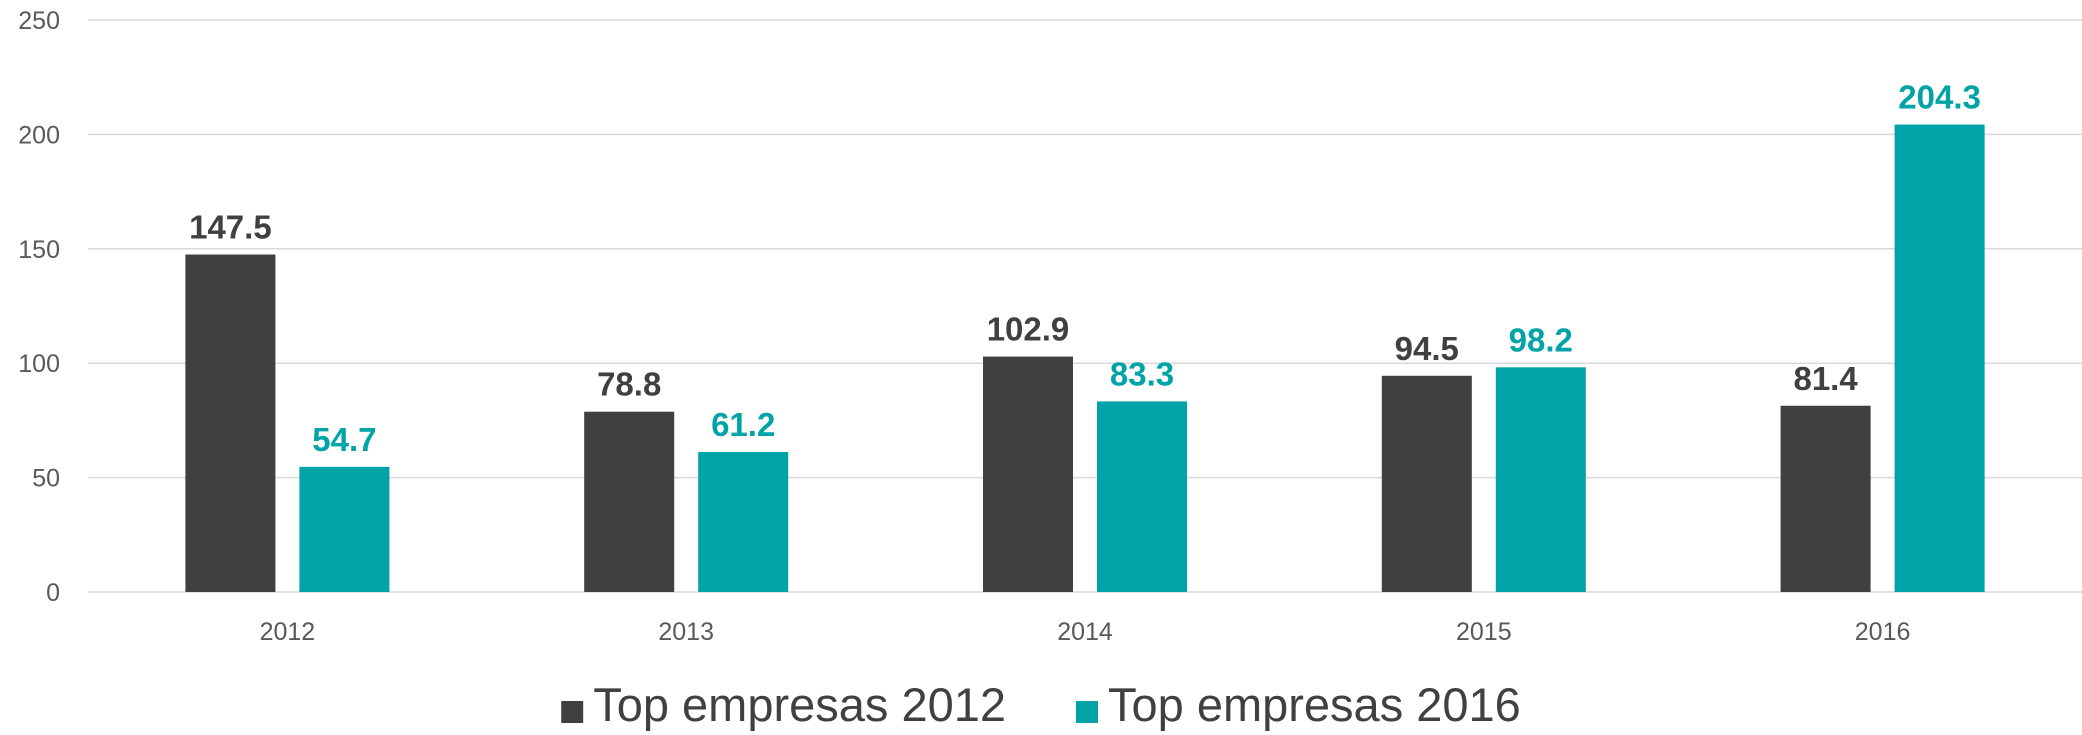 This screenshot has width=2082, height=735. I want to click on data-label: 83.3, so click(1142, 373).